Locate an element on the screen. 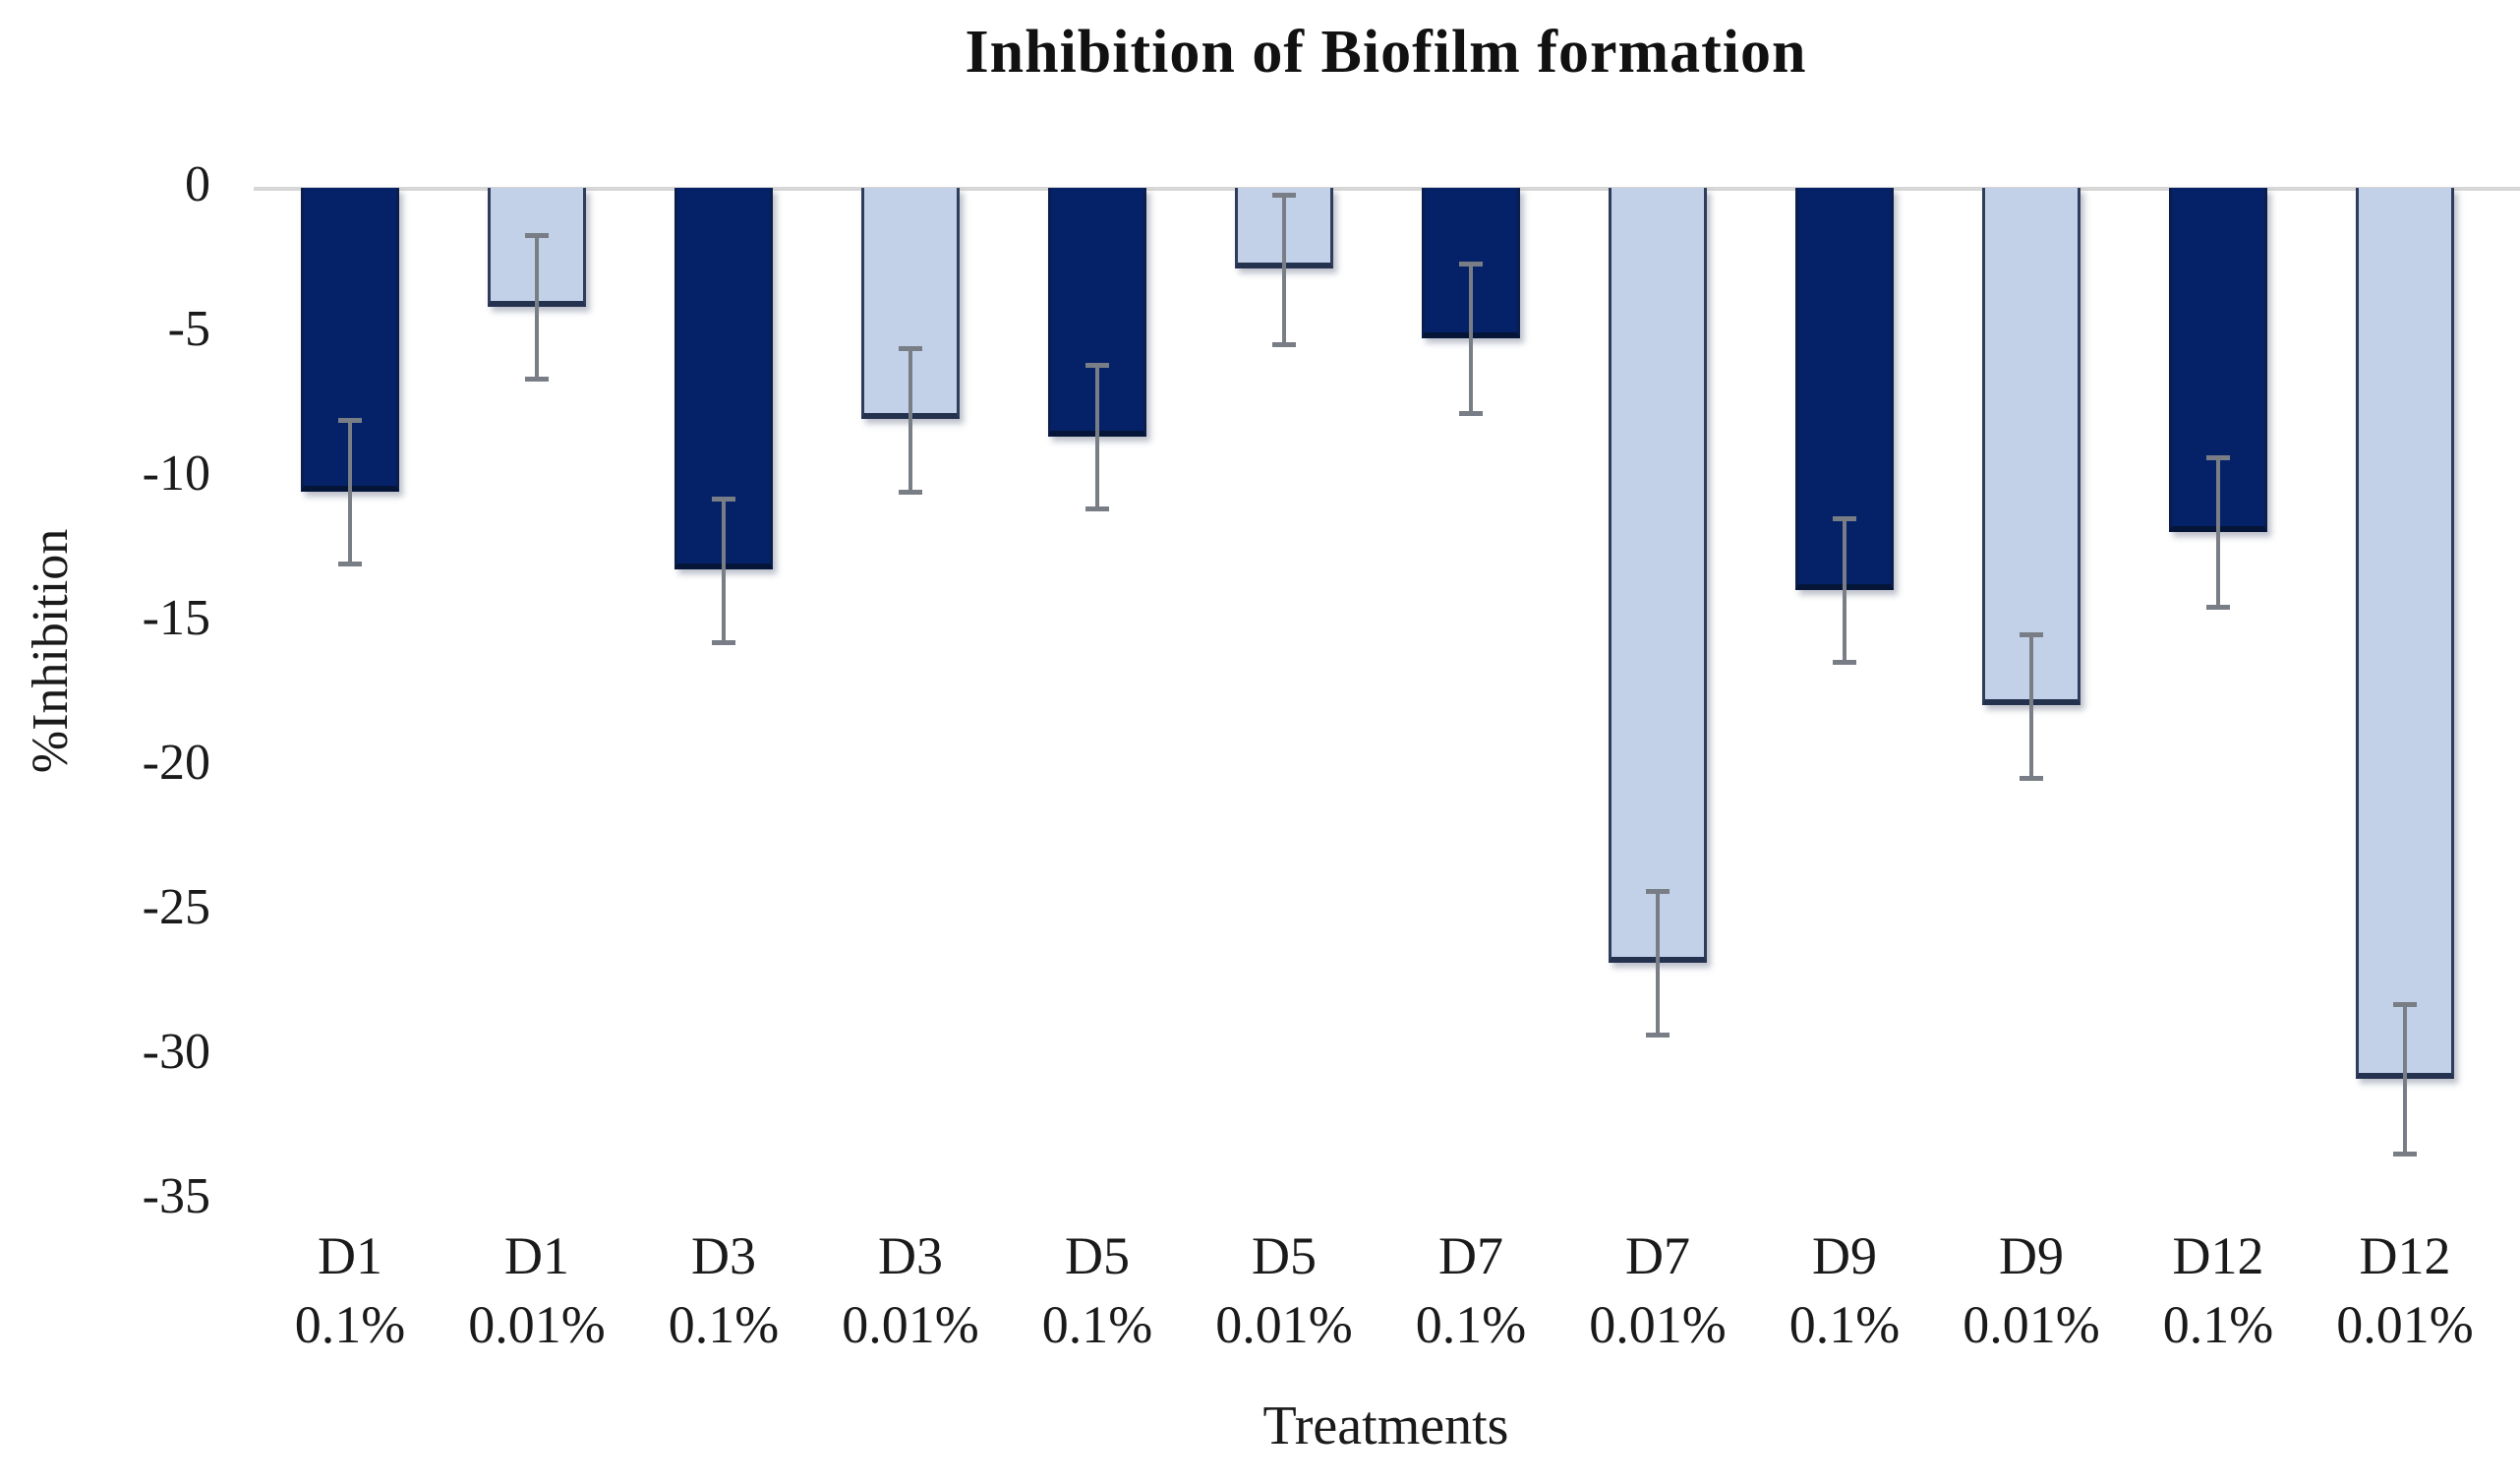 The height and width of the screenshot is (1483, 2520). y-tick-label: 0 is located at coordinates (197, 184).